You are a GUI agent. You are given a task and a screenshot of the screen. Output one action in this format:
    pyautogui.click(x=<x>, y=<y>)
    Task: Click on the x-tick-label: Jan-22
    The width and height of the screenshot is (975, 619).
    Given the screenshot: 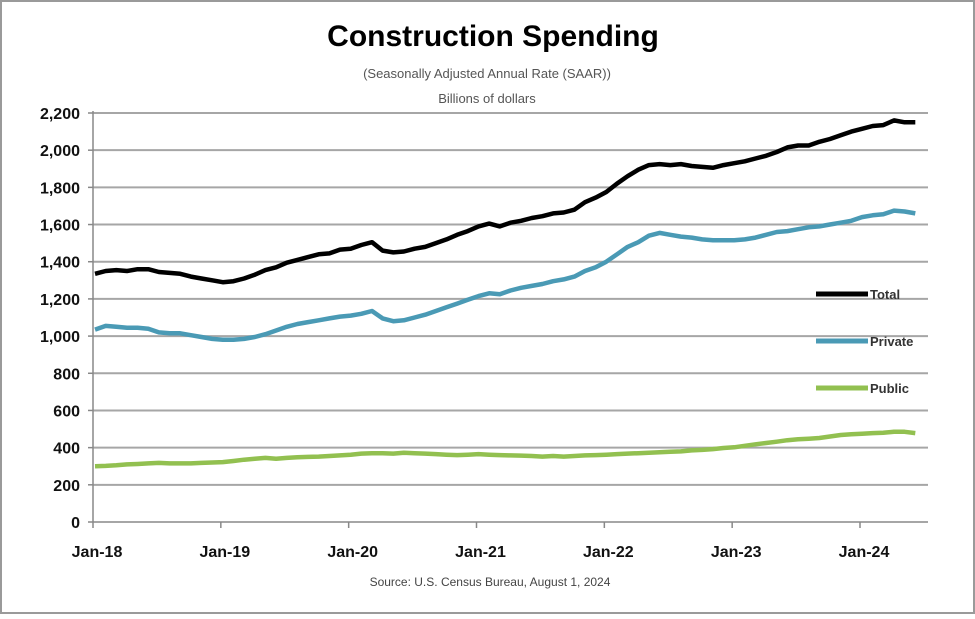 What is the action you would take?
    pyautogui.click(x=608, y=552)
    